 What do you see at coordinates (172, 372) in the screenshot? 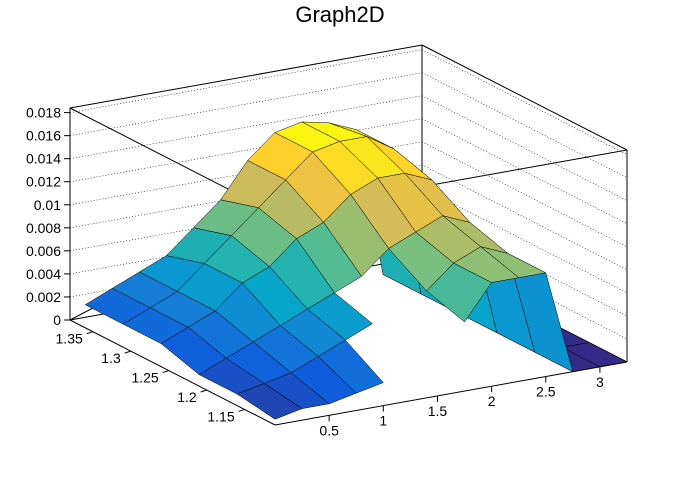
I see `y-axis` at bounding box center [172, 372].